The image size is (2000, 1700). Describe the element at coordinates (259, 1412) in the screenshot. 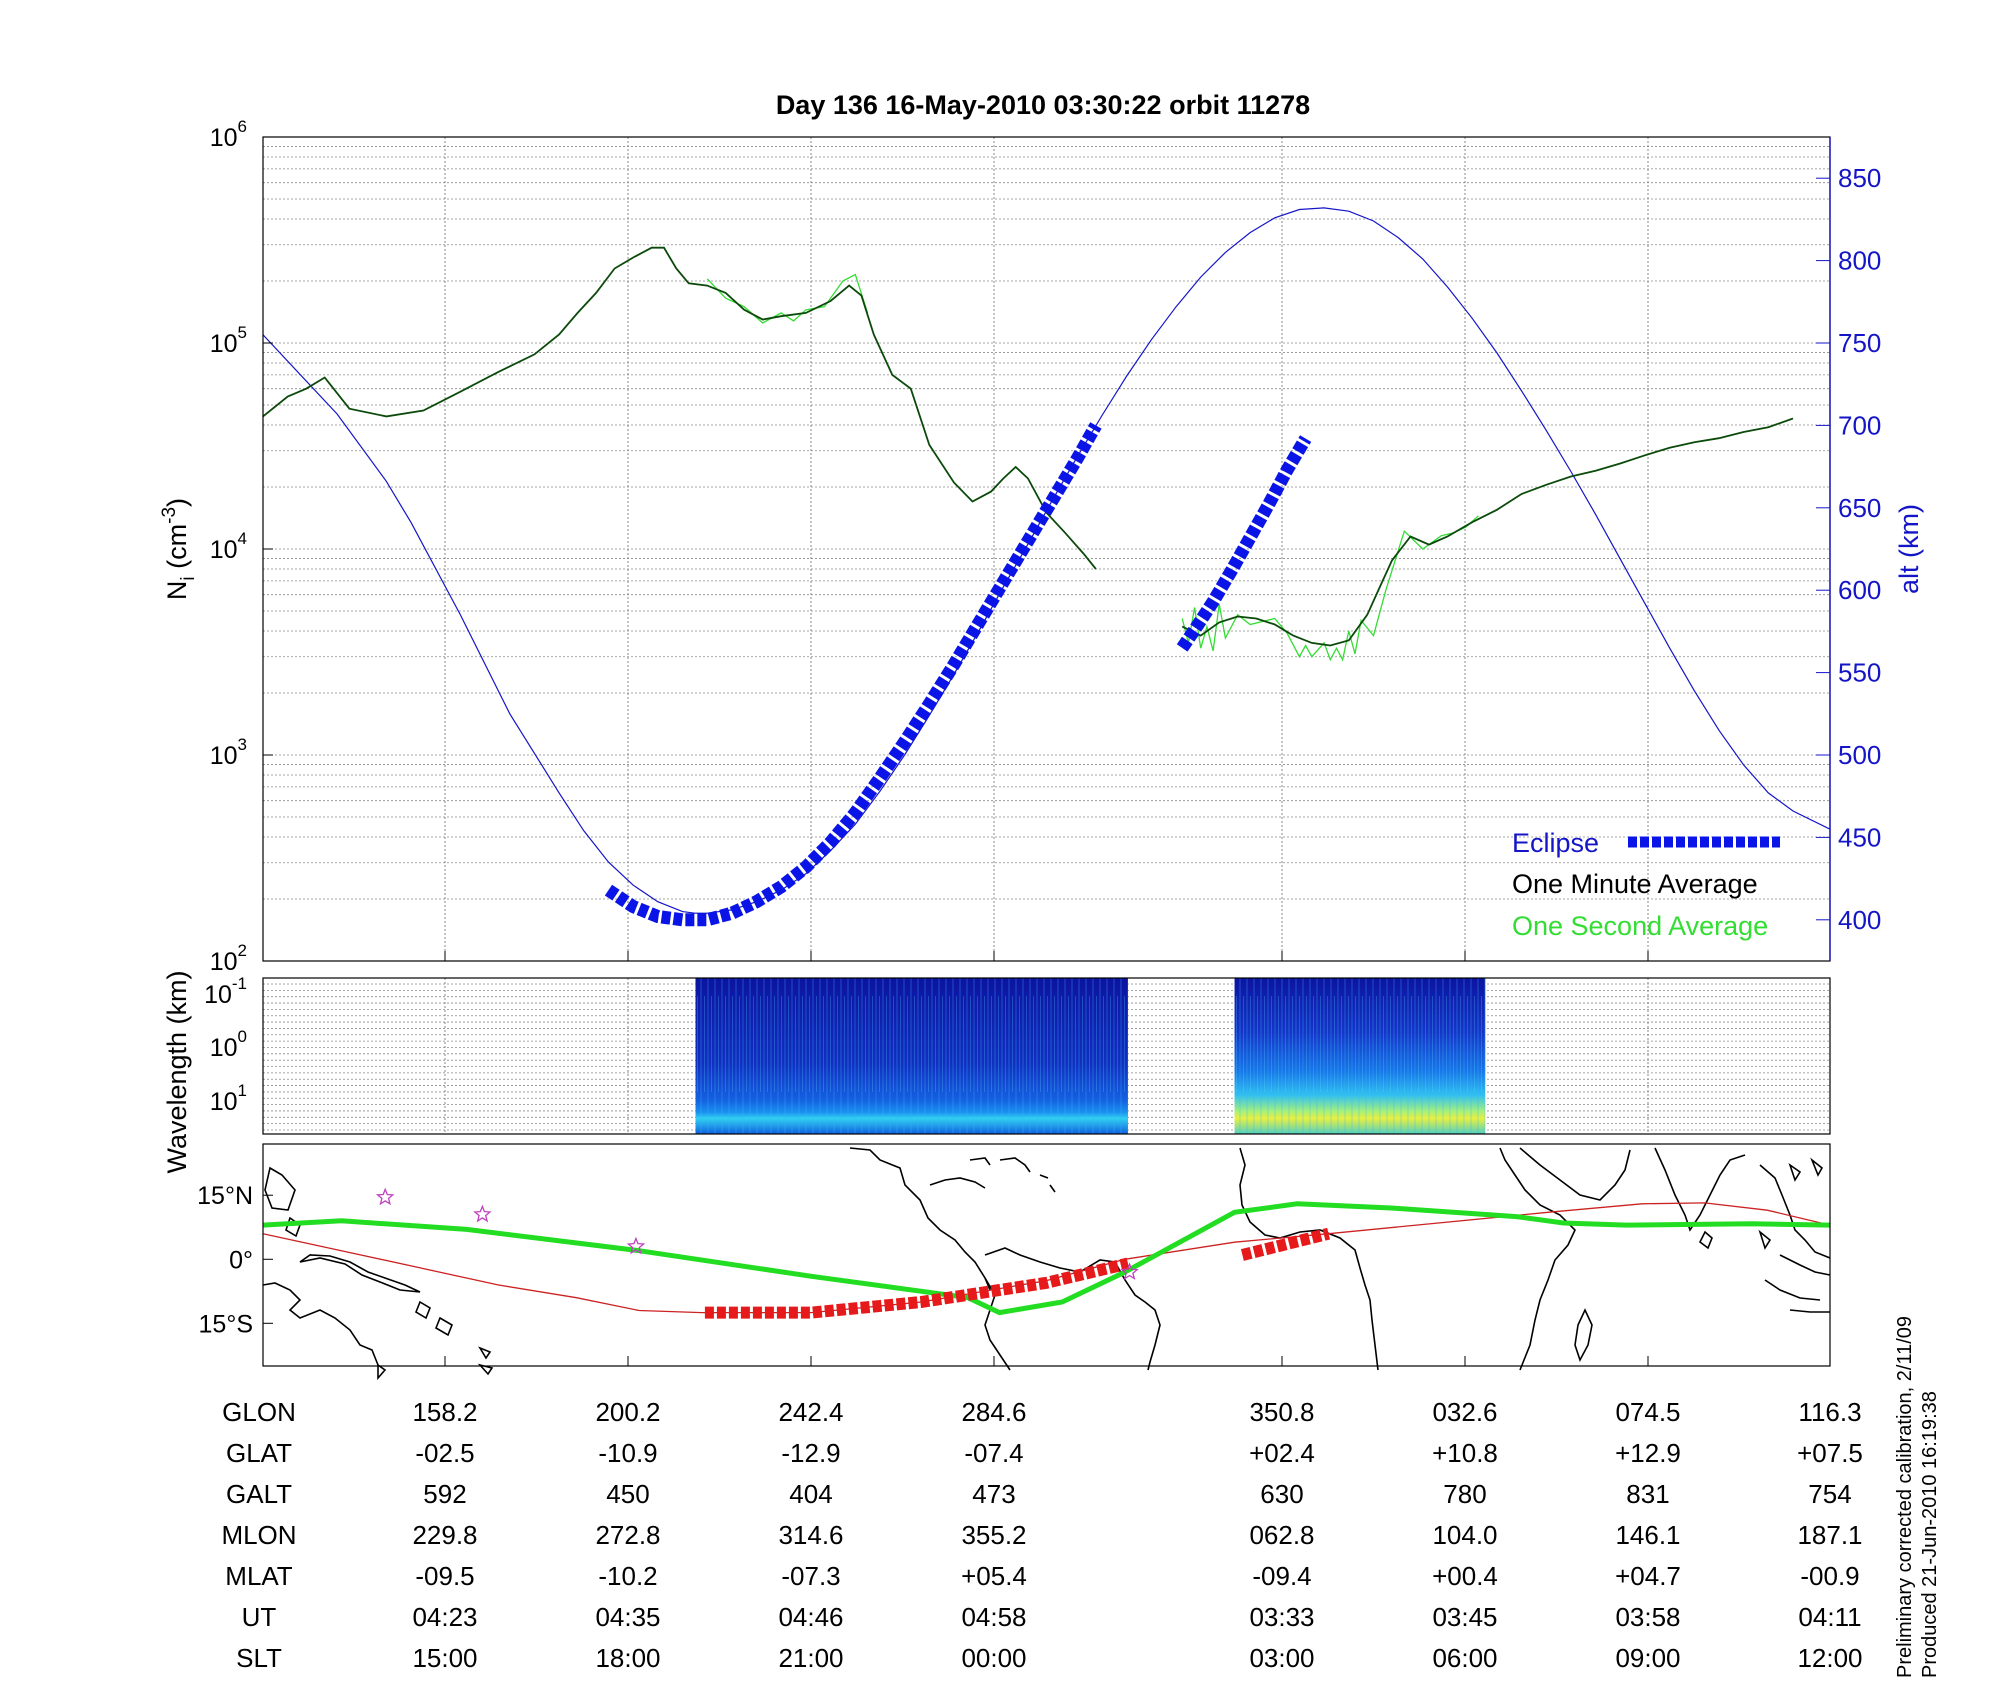

I see `table-row-label: GLON` at that location.